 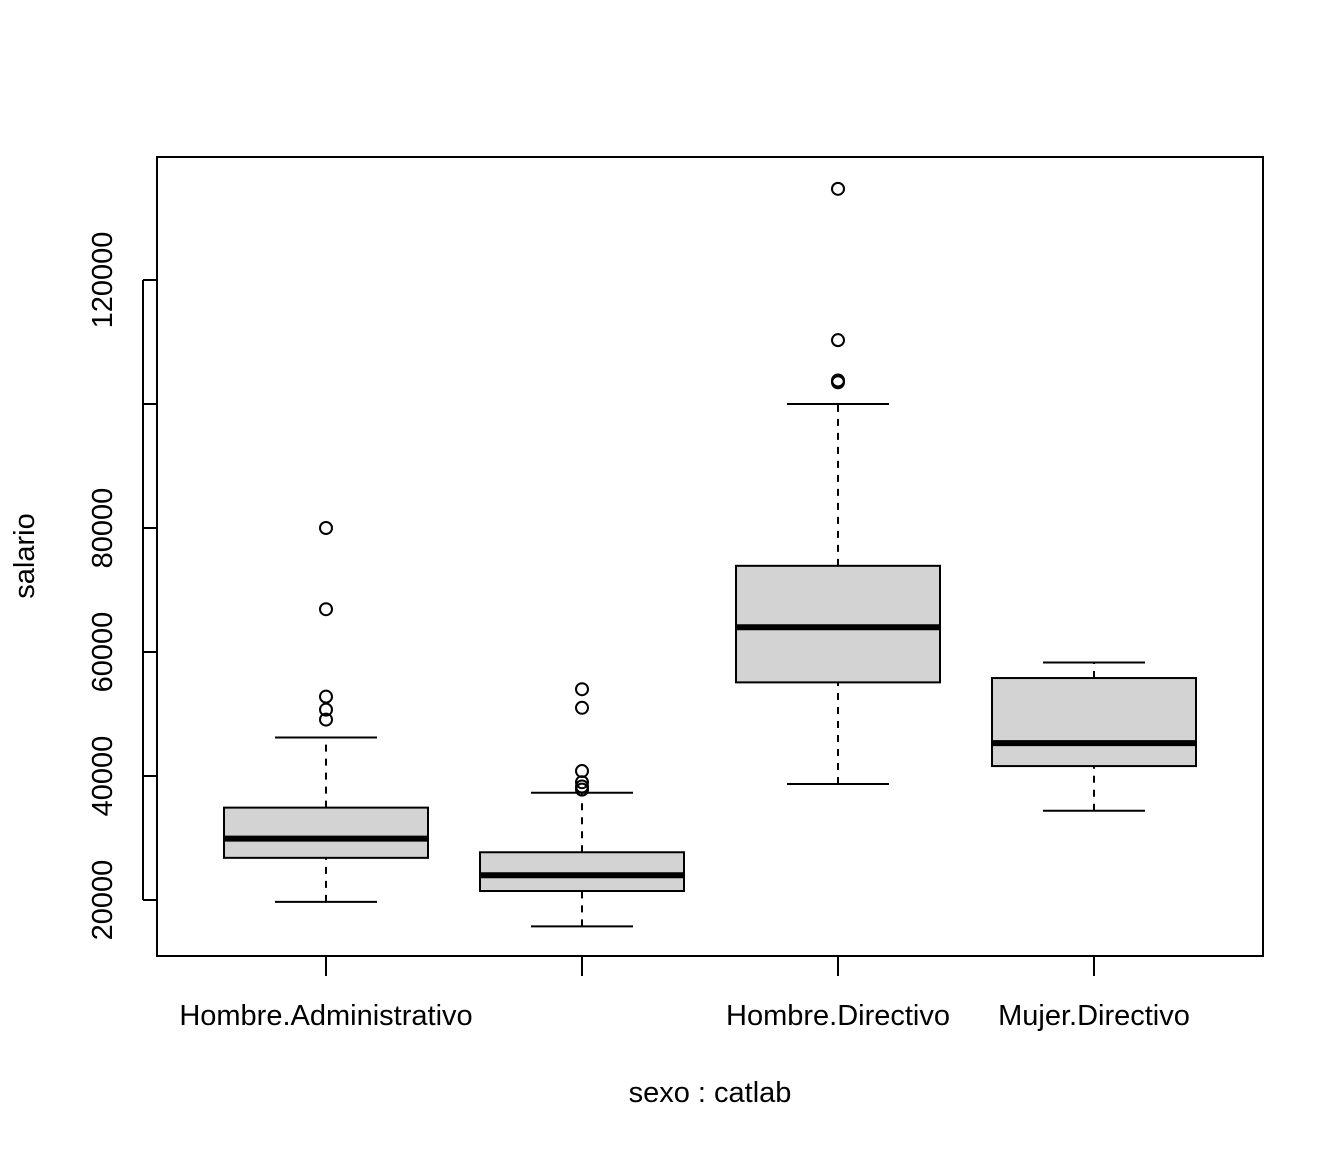 What do you see at coordinates (103, 776) in the screenshot?
I see `y-tick-label: 40000` at bounding box center [103, 776].